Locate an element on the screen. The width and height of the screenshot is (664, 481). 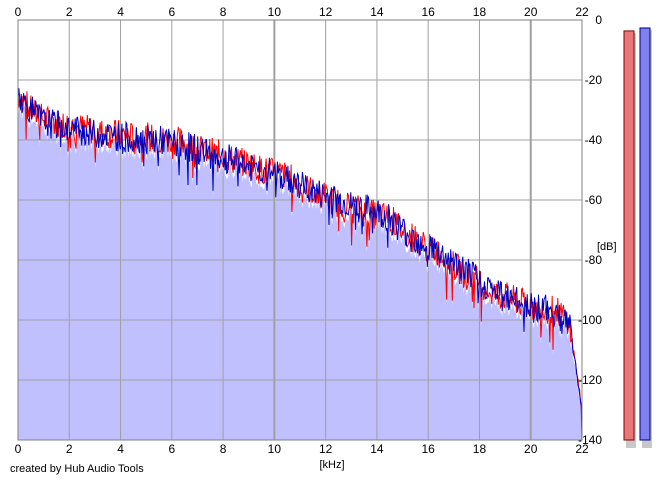
x-tick-label-top: 6 is located at coordinates (171, 12).